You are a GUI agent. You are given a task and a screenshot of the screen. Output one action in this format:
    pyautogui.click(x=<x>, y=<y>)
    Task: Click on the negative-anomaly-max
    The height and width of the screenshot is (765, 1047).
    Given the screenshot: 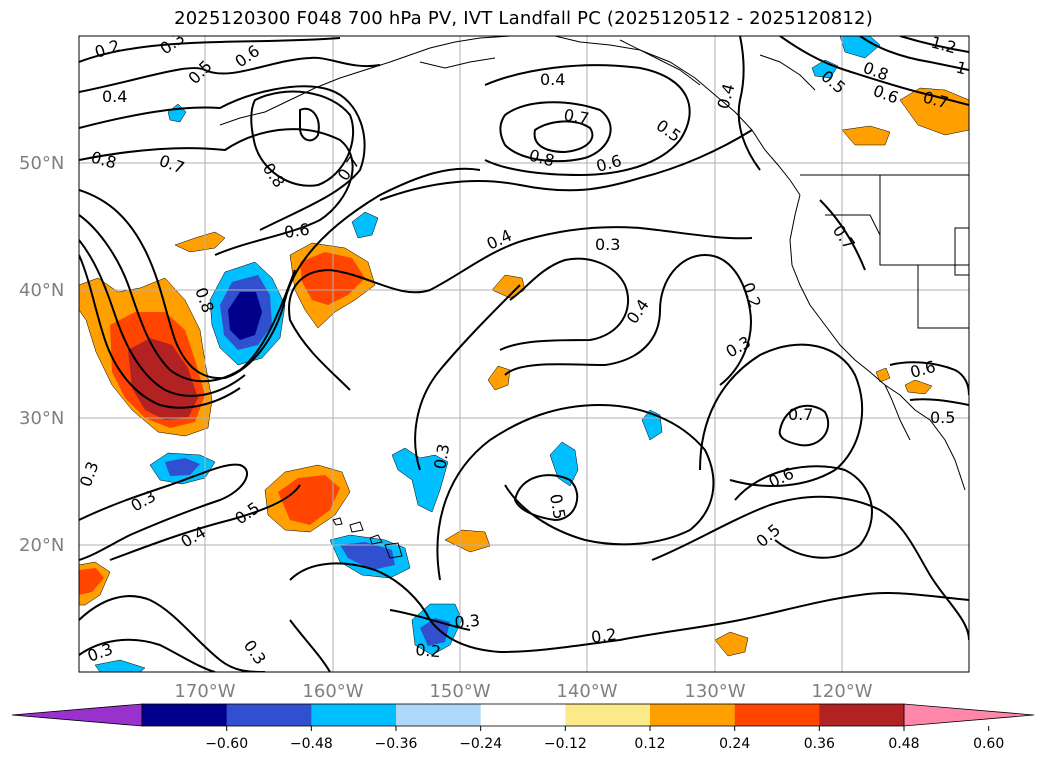 What is the action you would take?
    pyautogui.click(x=245, y=316)
    